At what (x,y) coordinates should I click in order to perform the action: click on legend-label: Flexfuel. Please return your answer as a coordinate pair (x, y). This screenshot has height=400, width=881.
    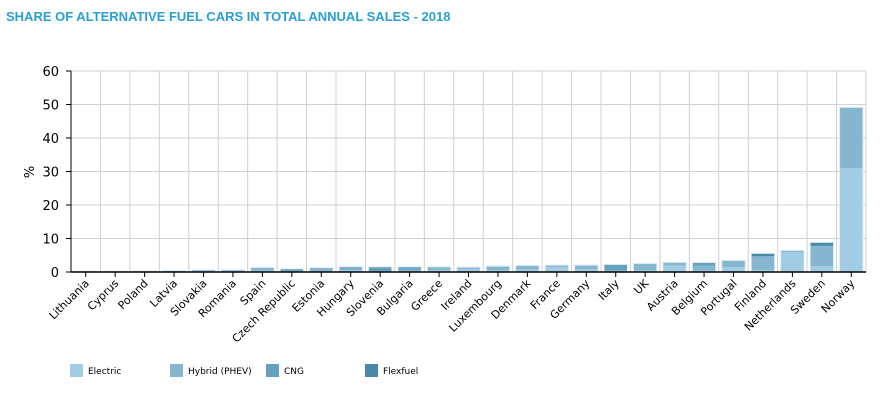
    Looking at the image, I should click on (400, 372).